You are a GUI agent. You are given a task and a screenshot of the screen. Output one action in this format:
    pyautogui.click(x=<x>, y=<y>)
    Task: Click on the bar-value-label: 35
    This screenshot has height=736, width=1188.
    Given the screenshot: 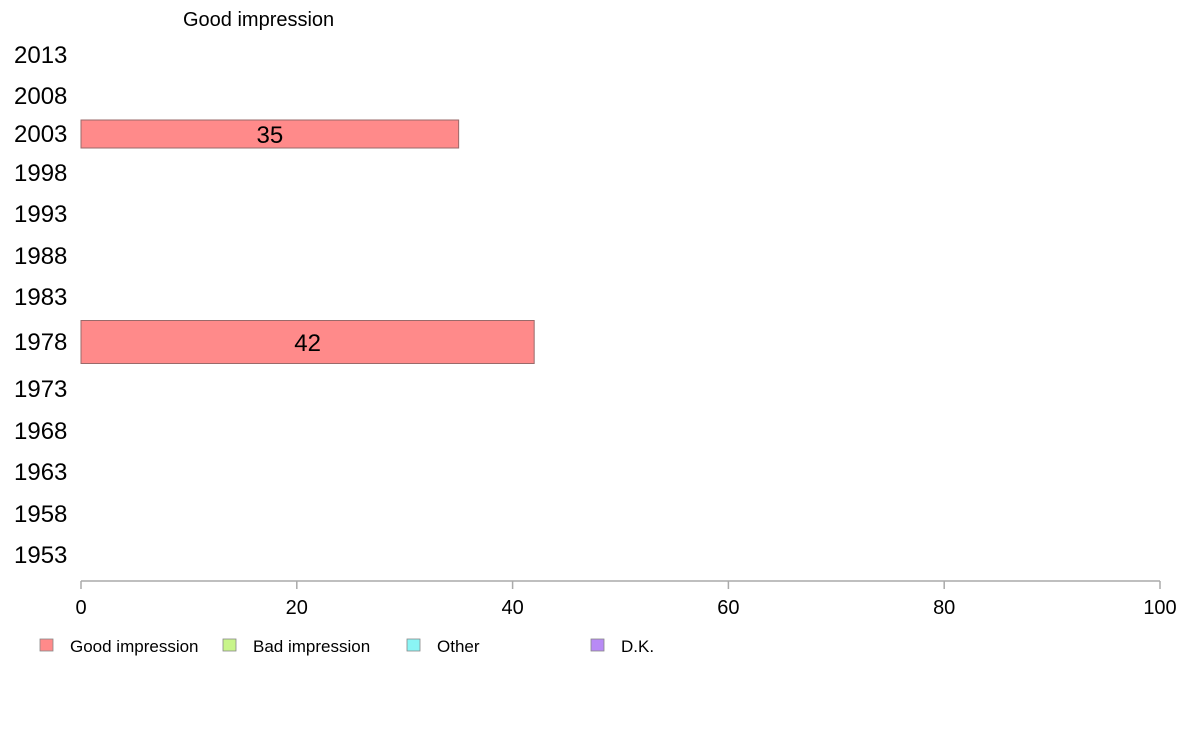 What is the action you would take?
    pyautogui.click(x=269, y=135)
    